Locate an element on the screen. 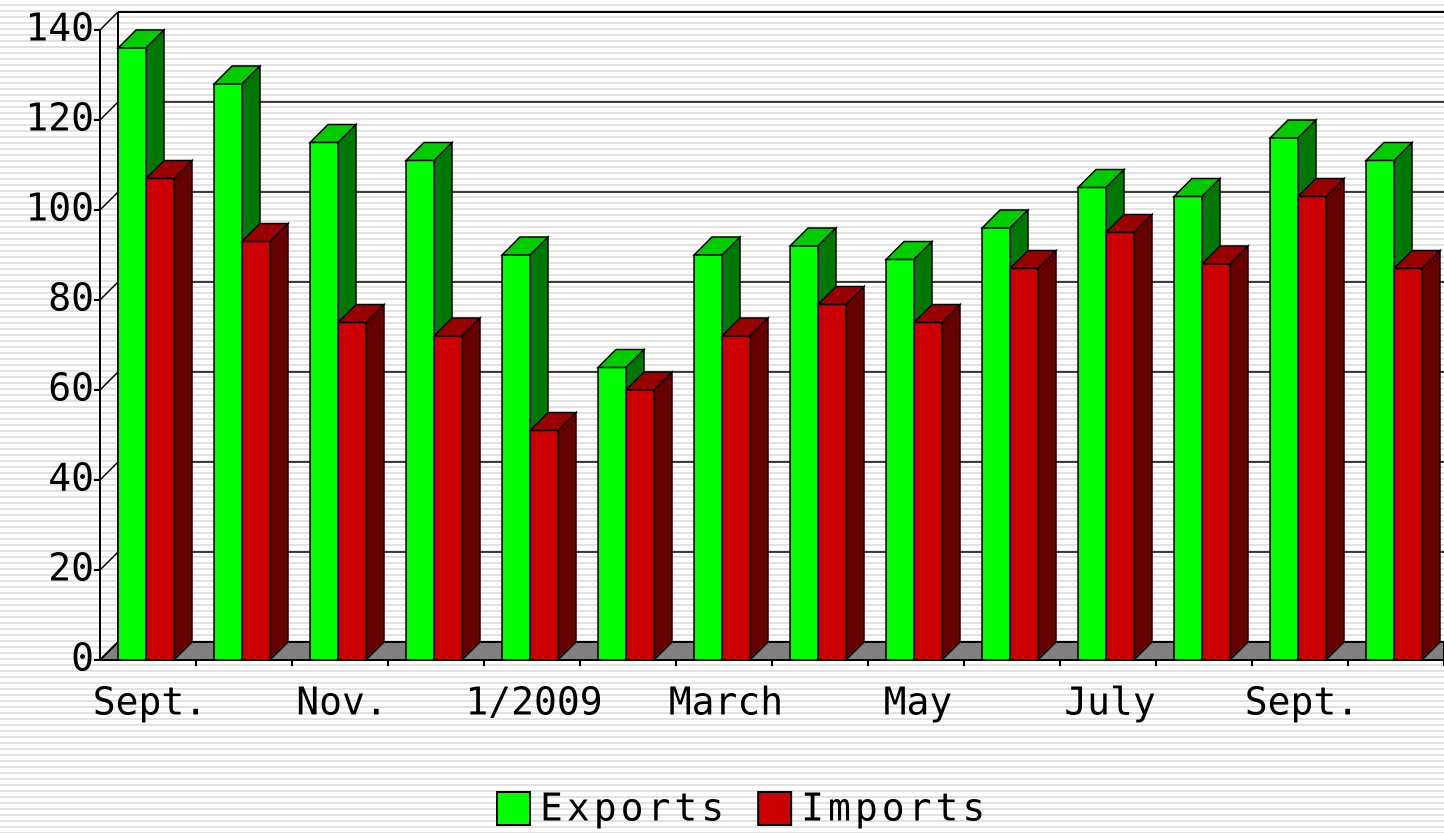  x-tick-label: March is located at coordinates (726, 702).